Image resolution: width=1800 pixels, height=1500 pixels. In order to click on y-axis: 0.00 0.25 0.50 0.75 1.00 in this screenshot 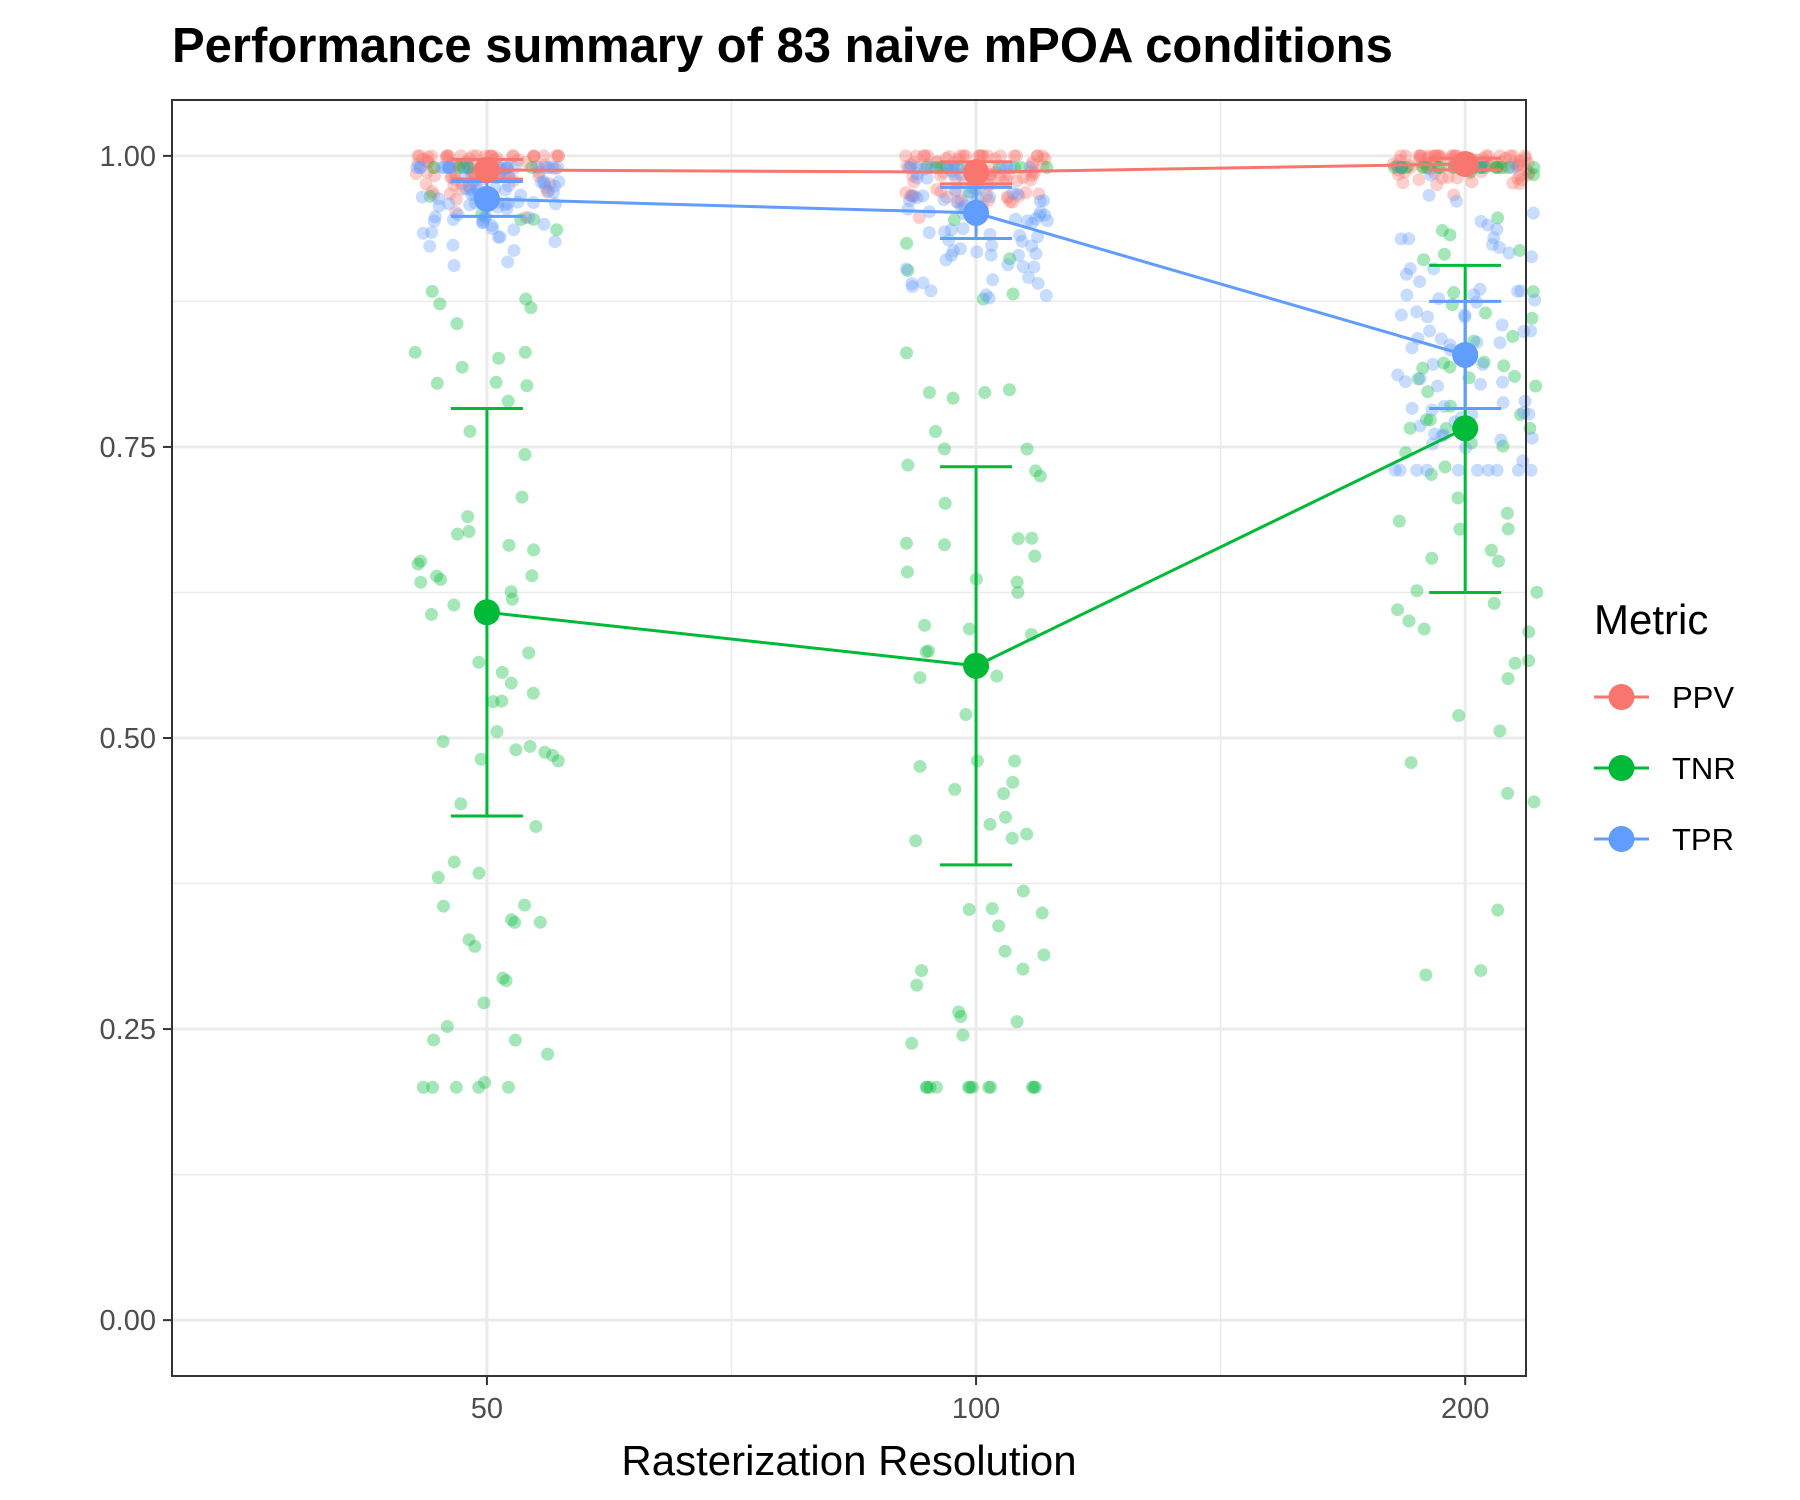, I will do `click(136, 739)`.